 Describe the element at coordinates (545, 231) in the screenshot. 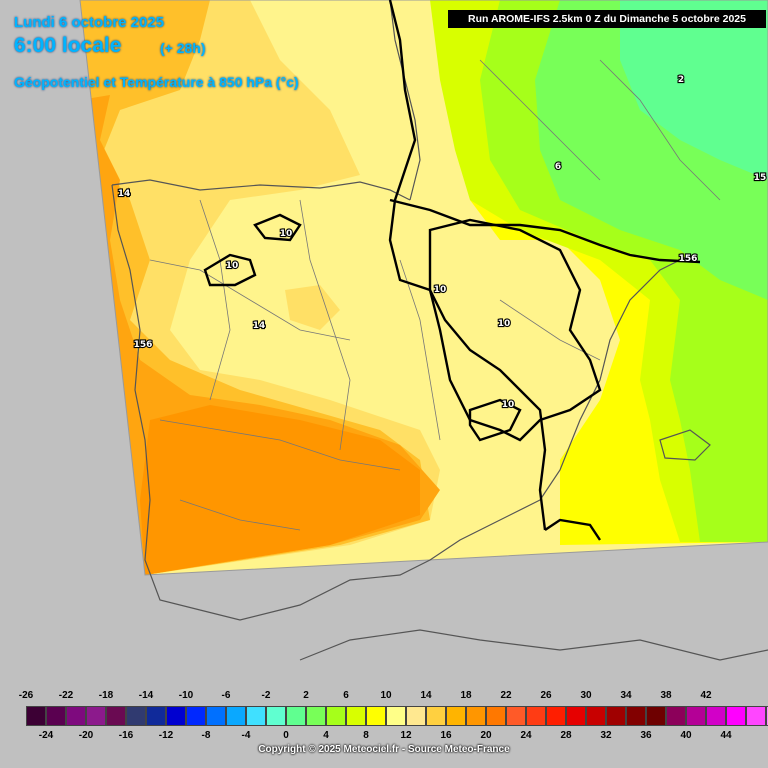

I see `isoline-north` at that location.